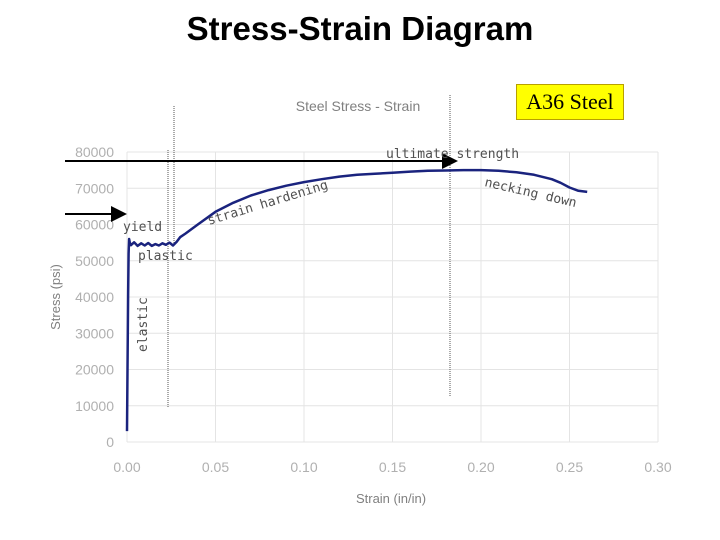 The width and height of the screenshot is (720, 540). I want to click on y-tick-label: 10000, so click(94, 406).